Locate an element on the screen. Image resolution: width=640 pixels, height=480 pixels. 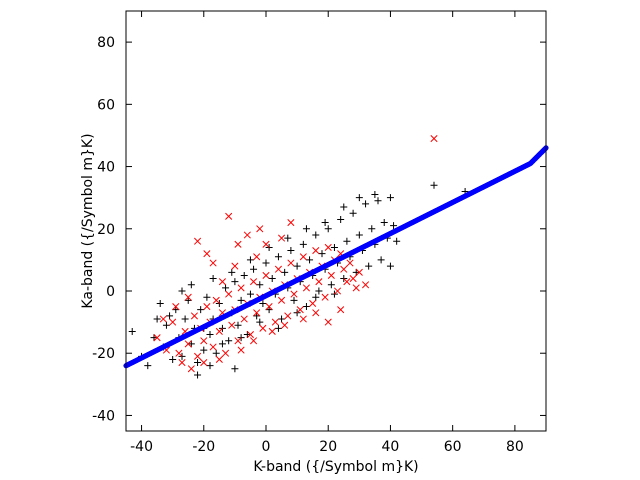
y-tick-label: 20 is located at coordinates (106, 230).